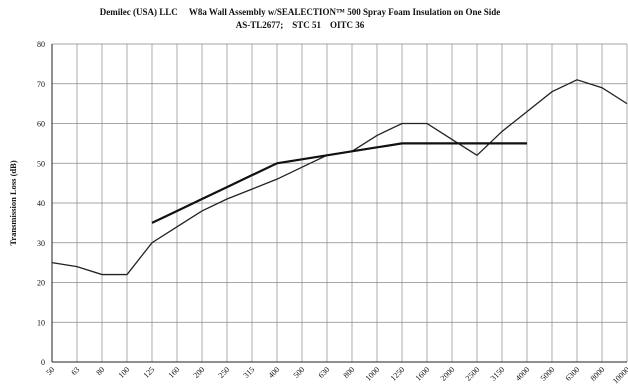 Image resolution: width=628 pixels, height=391 pixels. Describe the element at coordinates (41, 322) in the screenshot. I see `y-tick-label: 10` at that location.